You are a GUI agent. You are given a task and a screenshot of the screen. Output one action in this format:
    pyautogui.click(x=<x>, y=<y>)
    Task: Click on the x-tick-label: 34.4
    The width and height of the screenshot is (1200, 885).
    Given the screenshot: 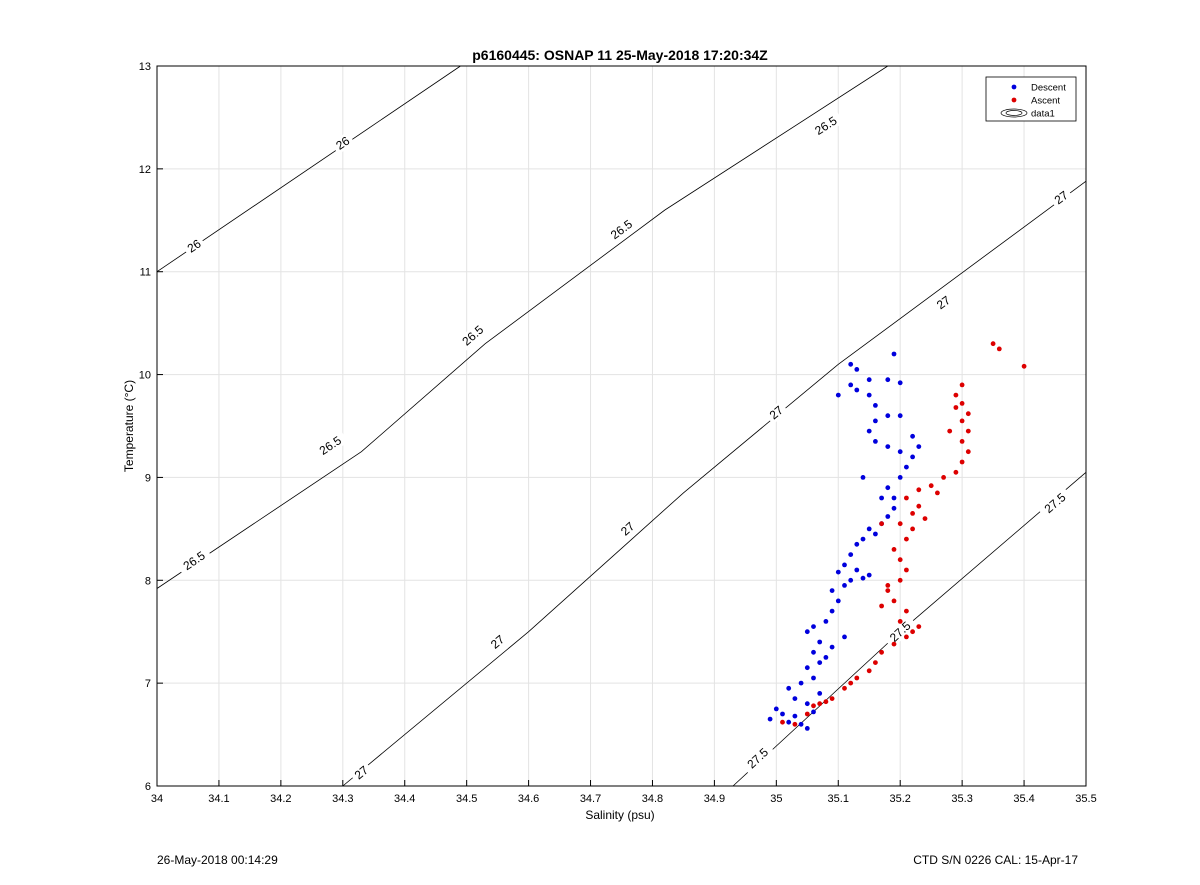 What is the action you would take?
    pyautogui.click(x=404, y=799)
    